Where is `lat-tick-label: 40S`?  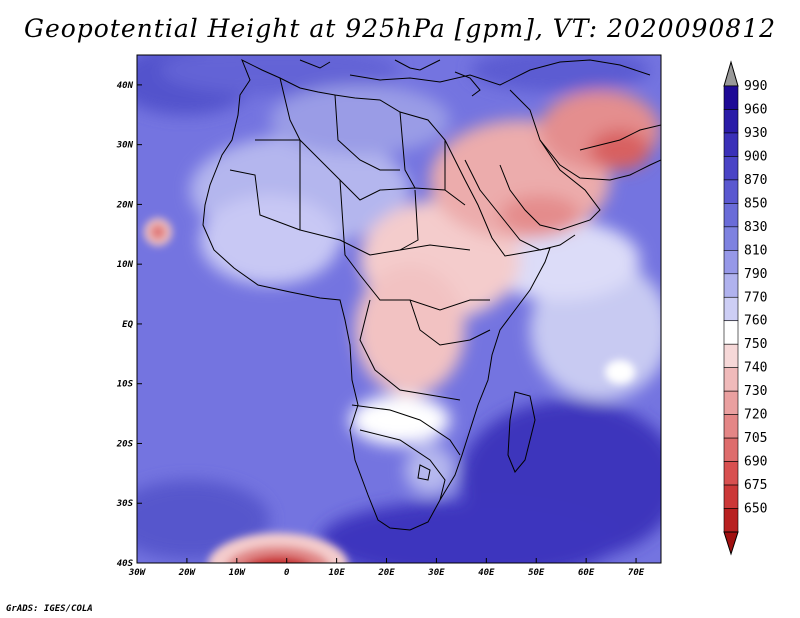 lat-tick-label: 40S is located at coordinates (125, 564).